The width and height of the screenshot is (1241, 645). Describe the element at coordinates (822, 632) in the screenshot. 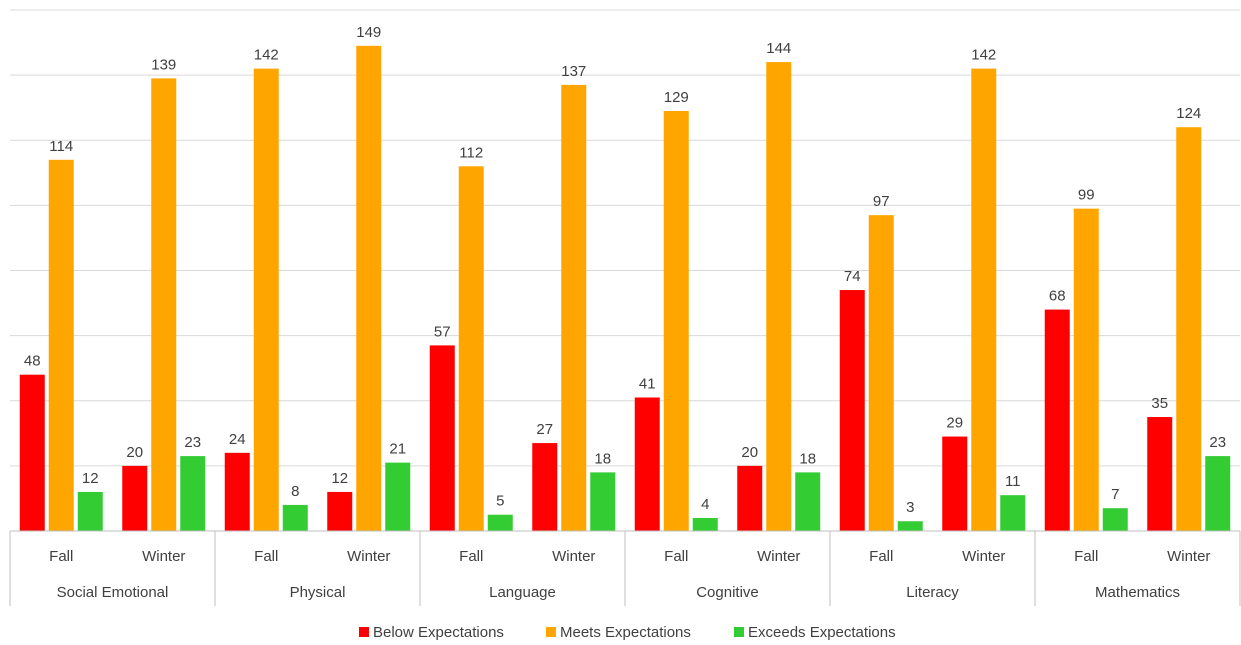

I see `legend-label: Exceeds Expectations` at that location.